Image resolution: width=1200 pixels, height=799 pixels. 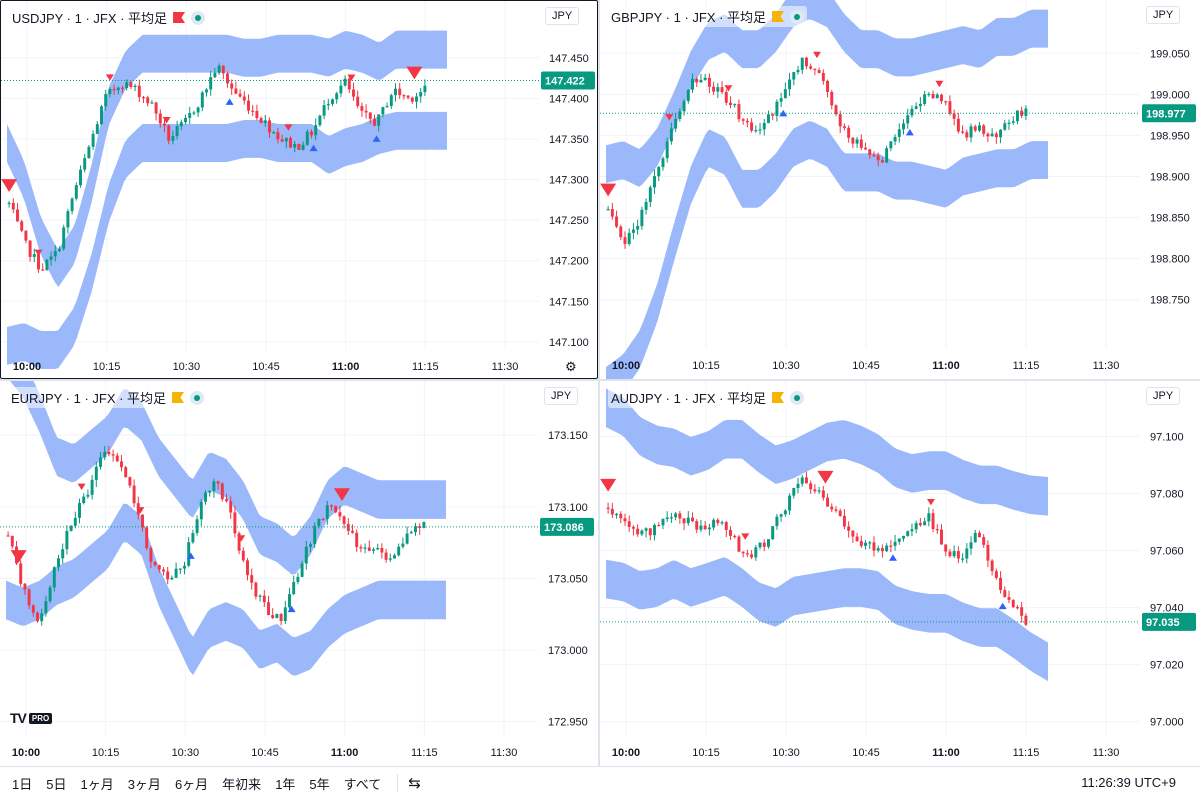 I want to click on clock-timezone: 11:26:39 UTC+9, so click(x=1128, y=782).